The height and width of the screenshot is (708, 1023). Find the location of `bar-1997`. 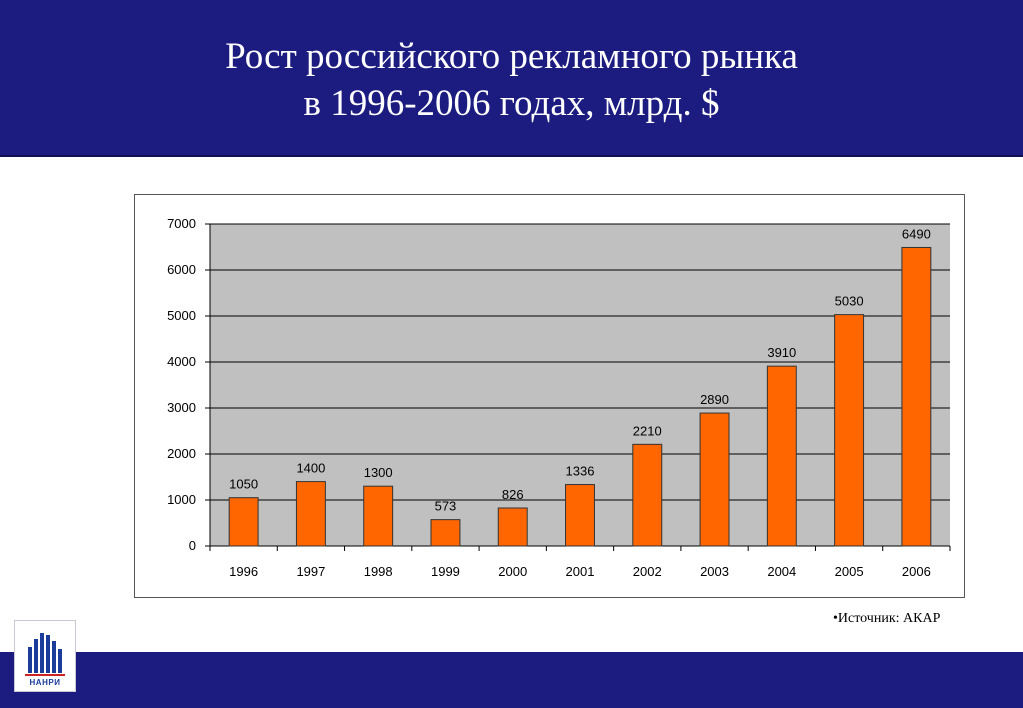

bar-1997 is located at coordinates (310, 514).